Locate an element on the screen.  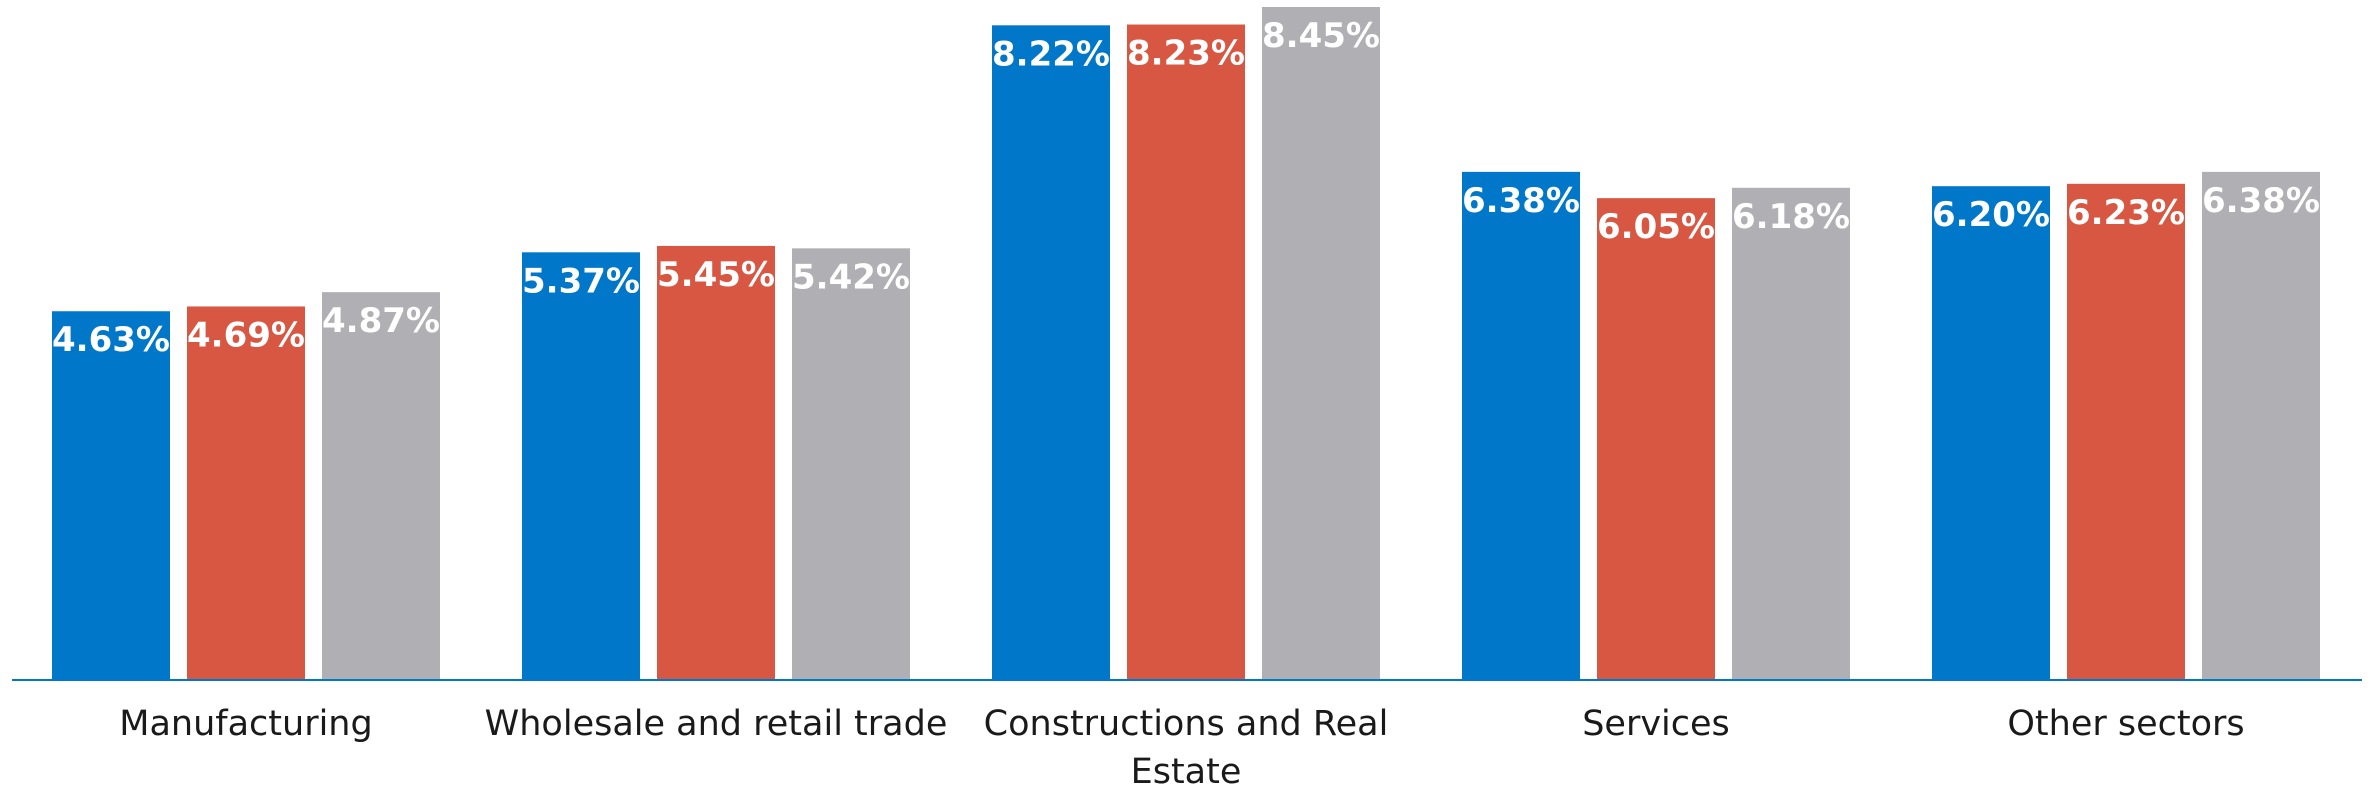
category-label: Wholesale and retail trade is located at coordinates (716, 724).